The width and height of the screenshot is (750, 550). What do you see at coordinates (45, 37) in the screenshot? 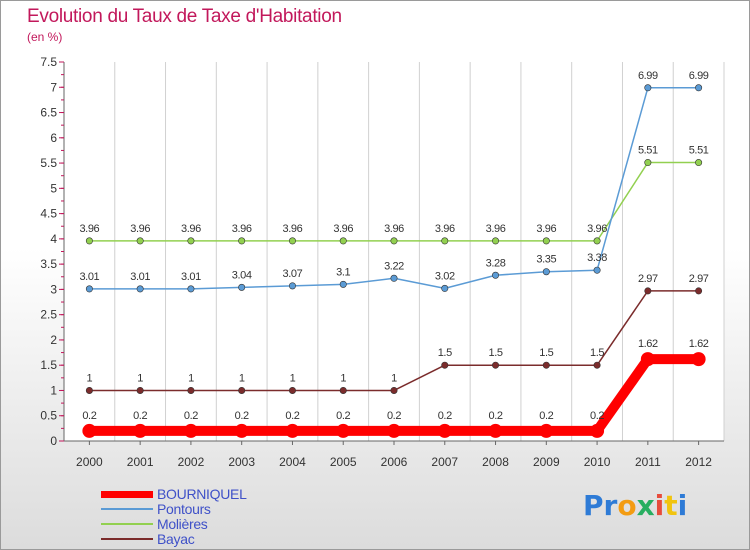
I see `unit-label: (en %)` at bounding box center [45, 37].